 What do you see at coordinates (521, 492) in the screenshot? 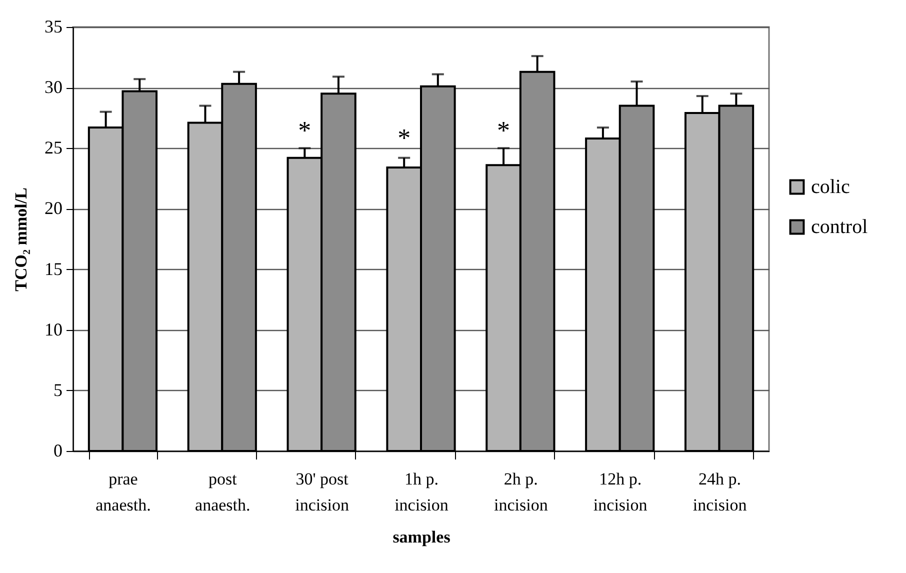
I see `x-tick-label: 2h p. incision` at bounding box center [521, 492].